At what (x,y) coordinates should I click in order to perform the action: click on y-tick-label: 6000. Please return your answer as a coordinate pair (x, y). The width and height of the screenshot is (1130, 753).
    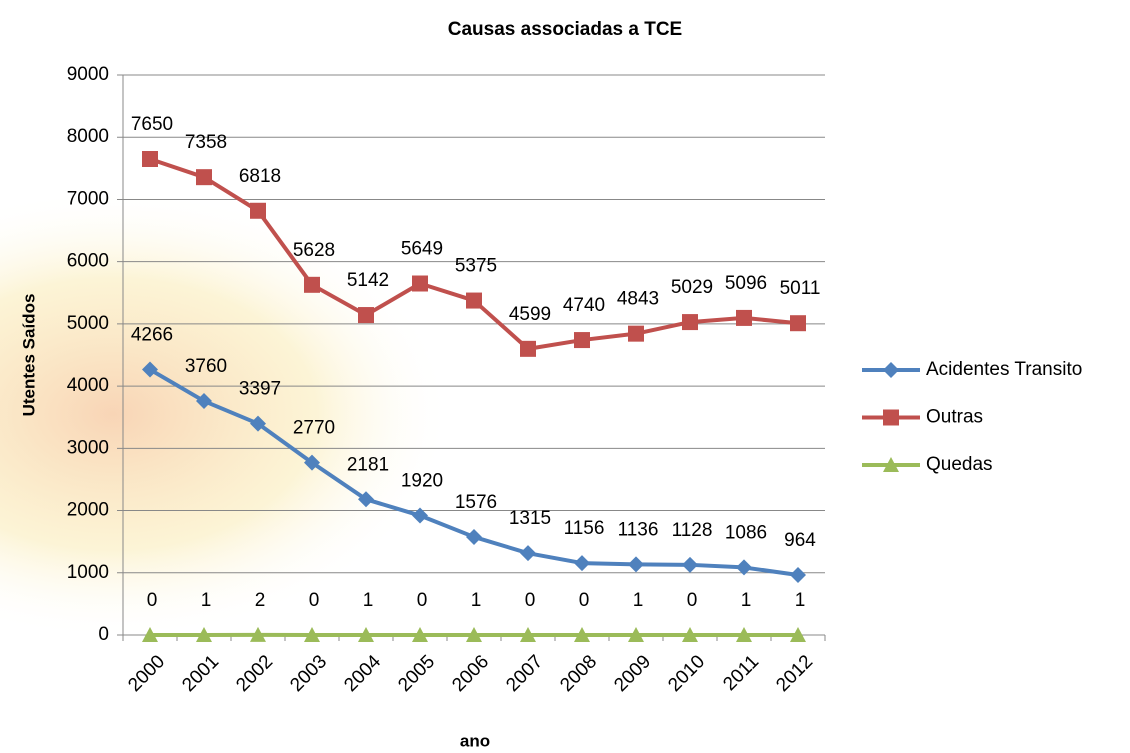
    Looking at the image, I should click on (88, 261).